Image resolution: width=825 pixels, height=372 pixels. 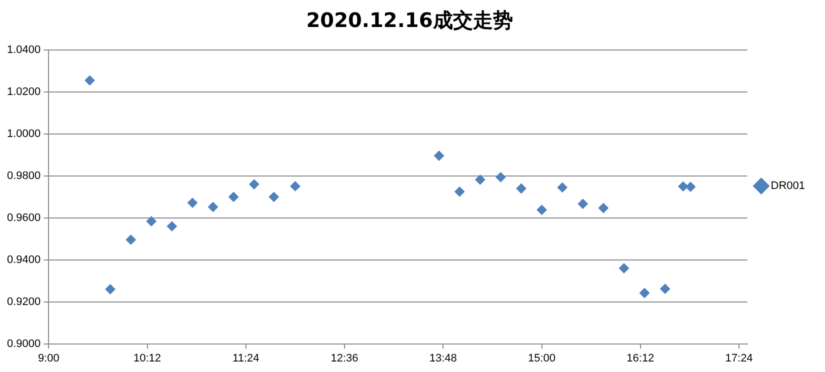 I want to click on y-tick-label: 0.9800, so click(x=23, y=176).